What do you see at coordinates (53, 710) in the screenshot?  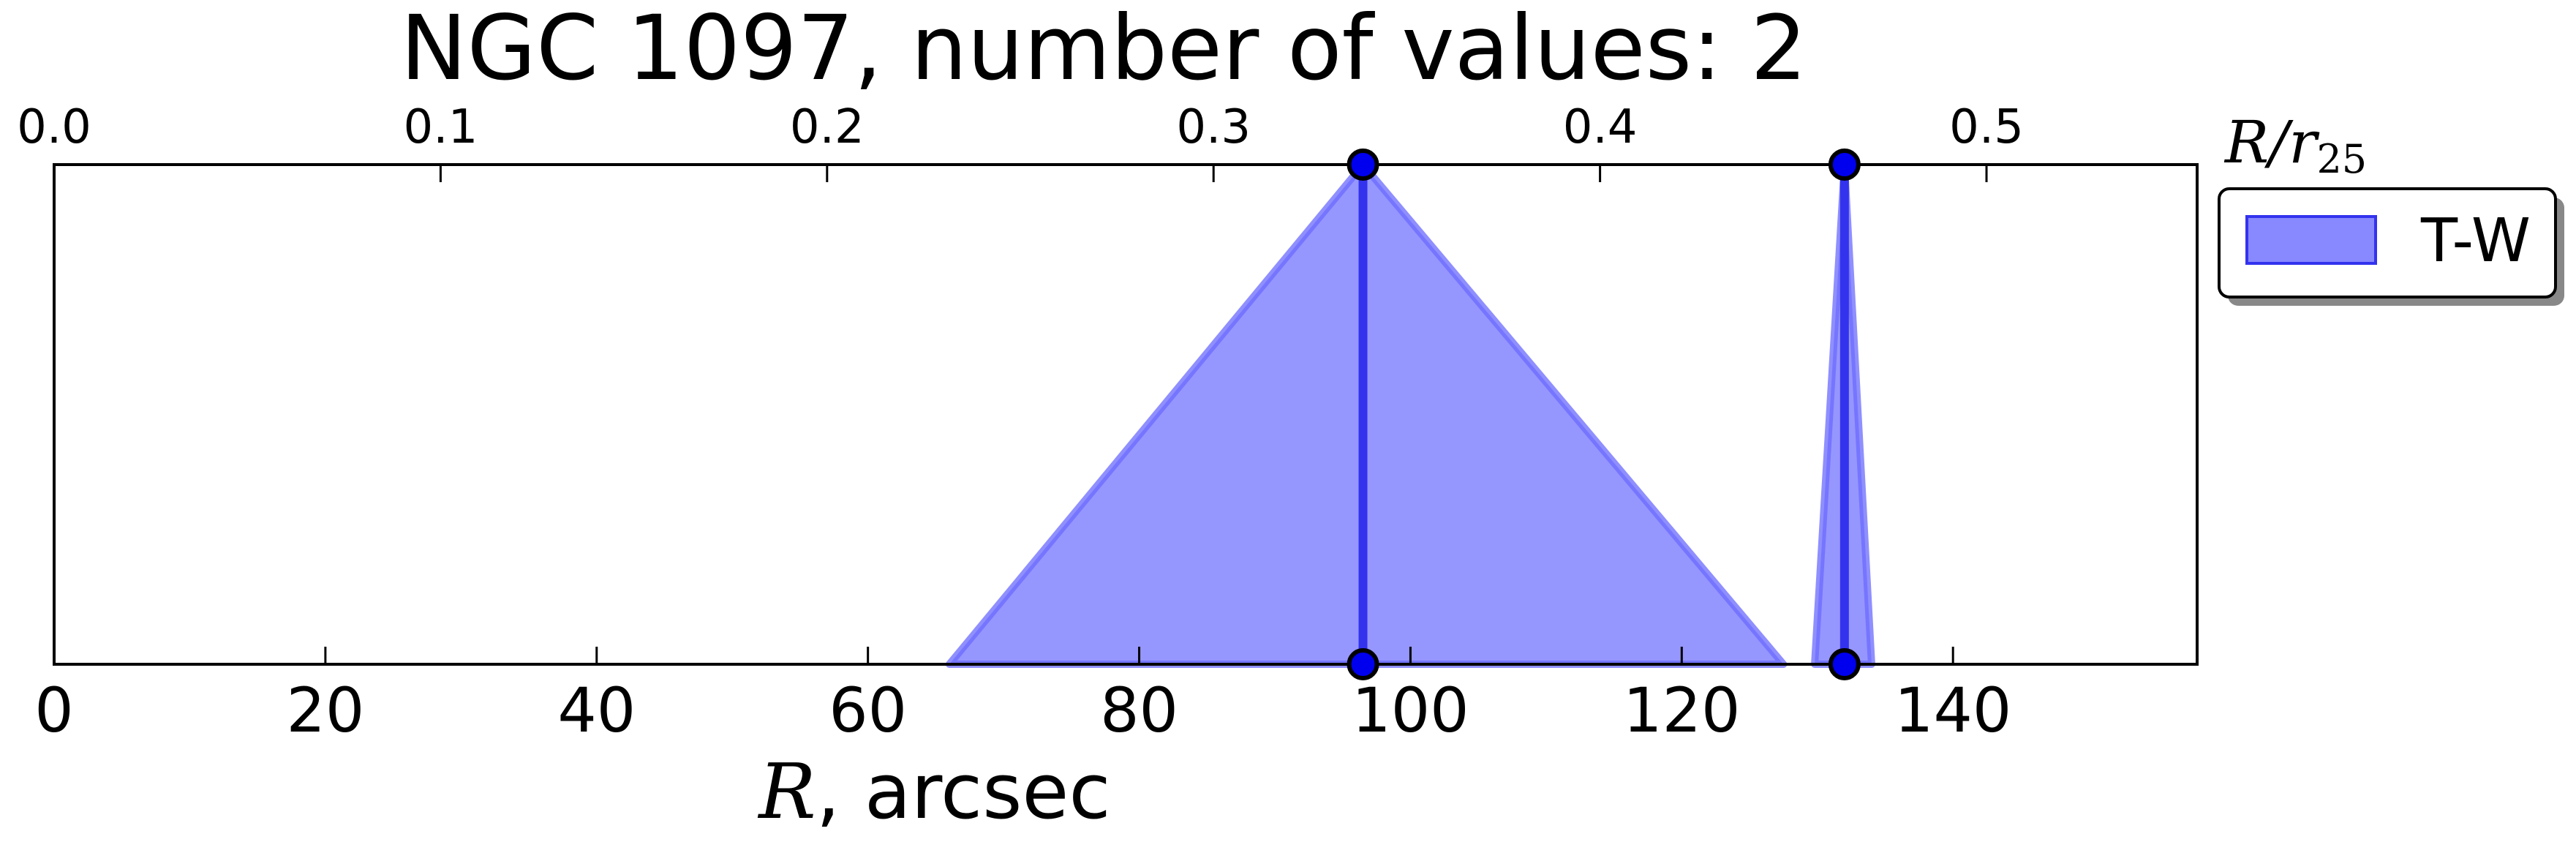 I see `x-tick-label: 0` at bounding box center [53, 710].